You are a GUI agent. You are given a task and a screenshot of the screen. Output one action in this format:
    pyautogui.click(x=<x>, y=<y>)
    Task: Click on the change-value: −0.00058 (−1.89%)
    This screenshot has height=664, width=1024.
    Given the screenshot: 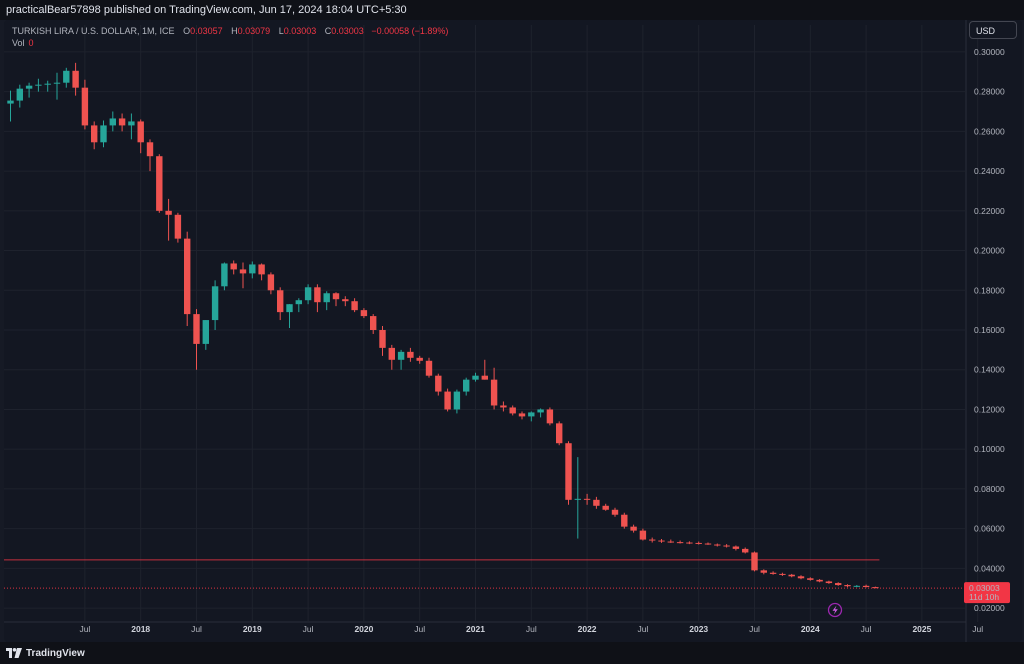 What is the action you would take?
    pyautogui.click(x=410, y=31)
    